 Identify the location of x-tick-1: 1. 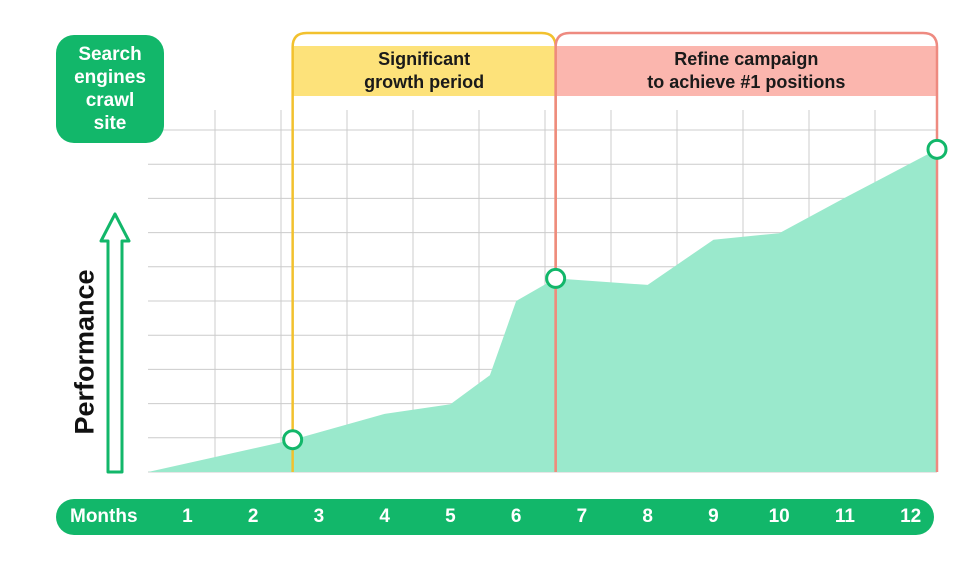
(187, 516).